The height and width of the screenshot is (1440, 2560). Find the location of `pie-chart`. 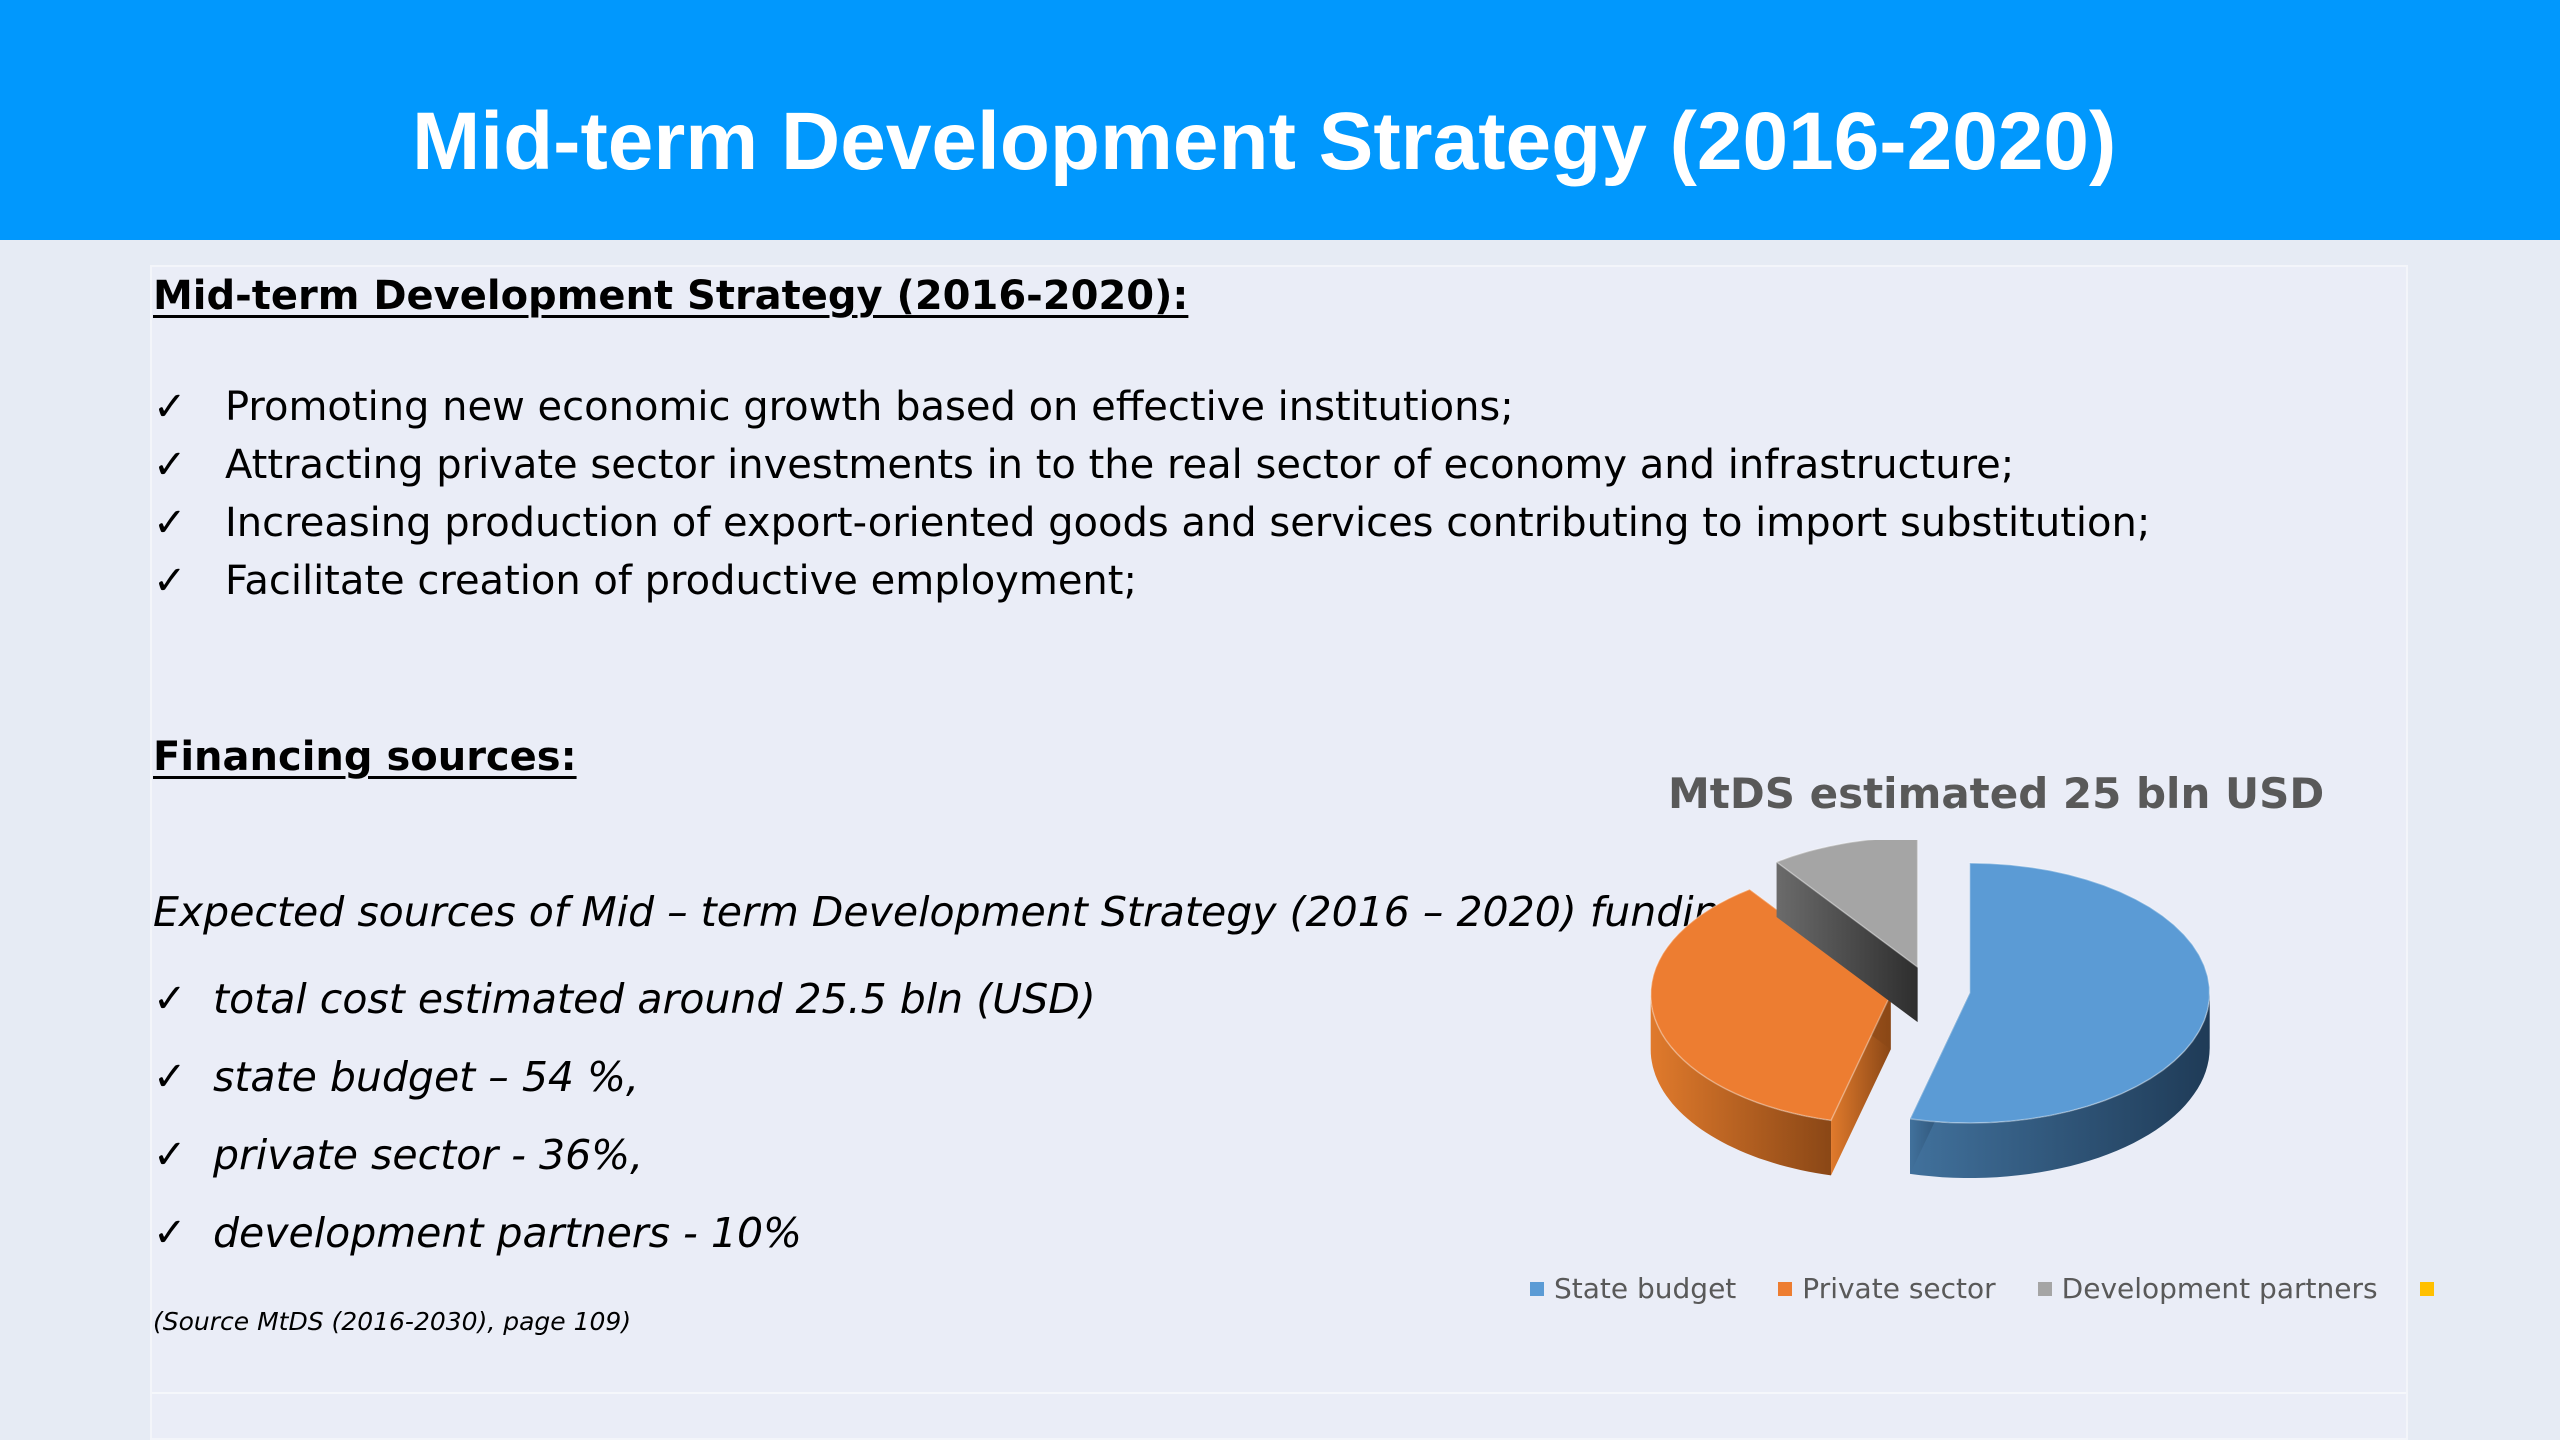

pie-chart is located at coordinates (1930, 1009).